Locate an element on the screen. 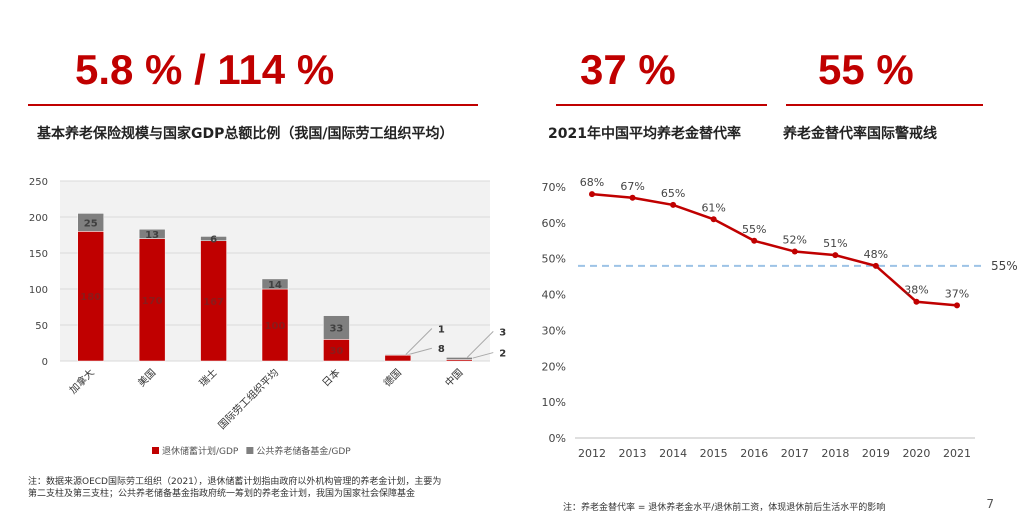 The height and width of the screenshot is (518, 1024). bar-data-label: 170 is located at coordinates (152, 301).